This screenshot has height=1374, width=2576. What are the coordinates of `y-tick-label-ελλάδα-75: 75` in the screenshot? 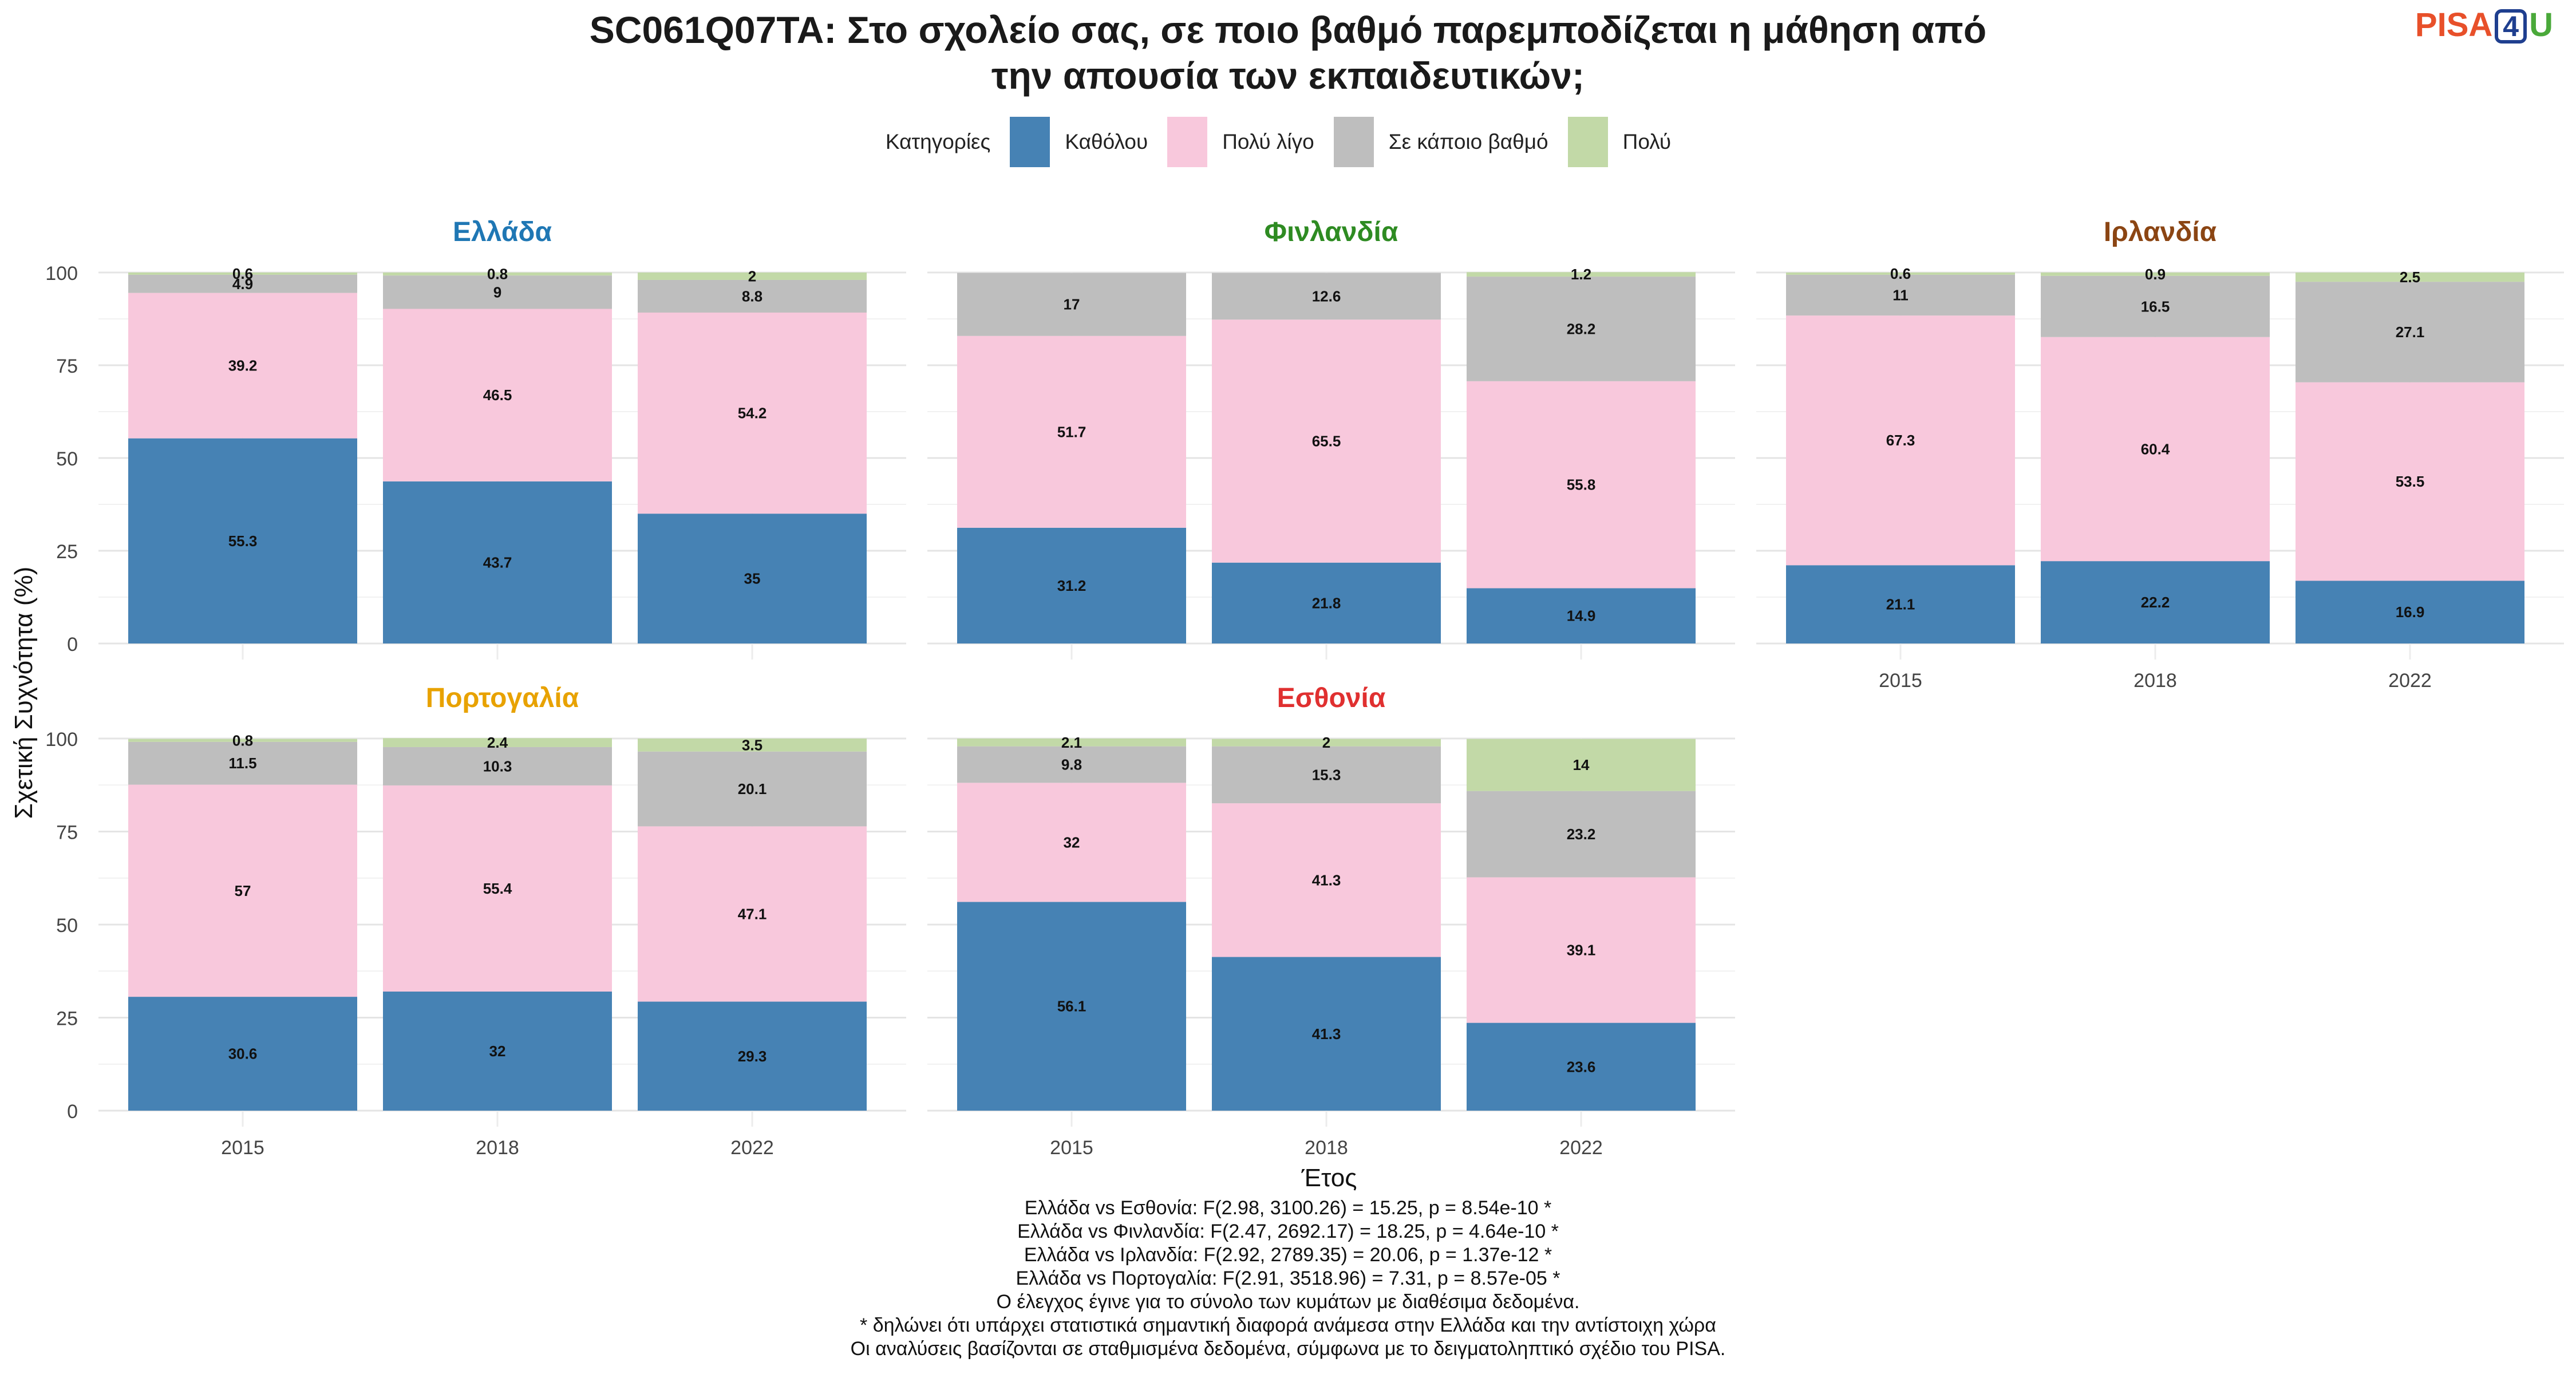 It's located at (67, 367).